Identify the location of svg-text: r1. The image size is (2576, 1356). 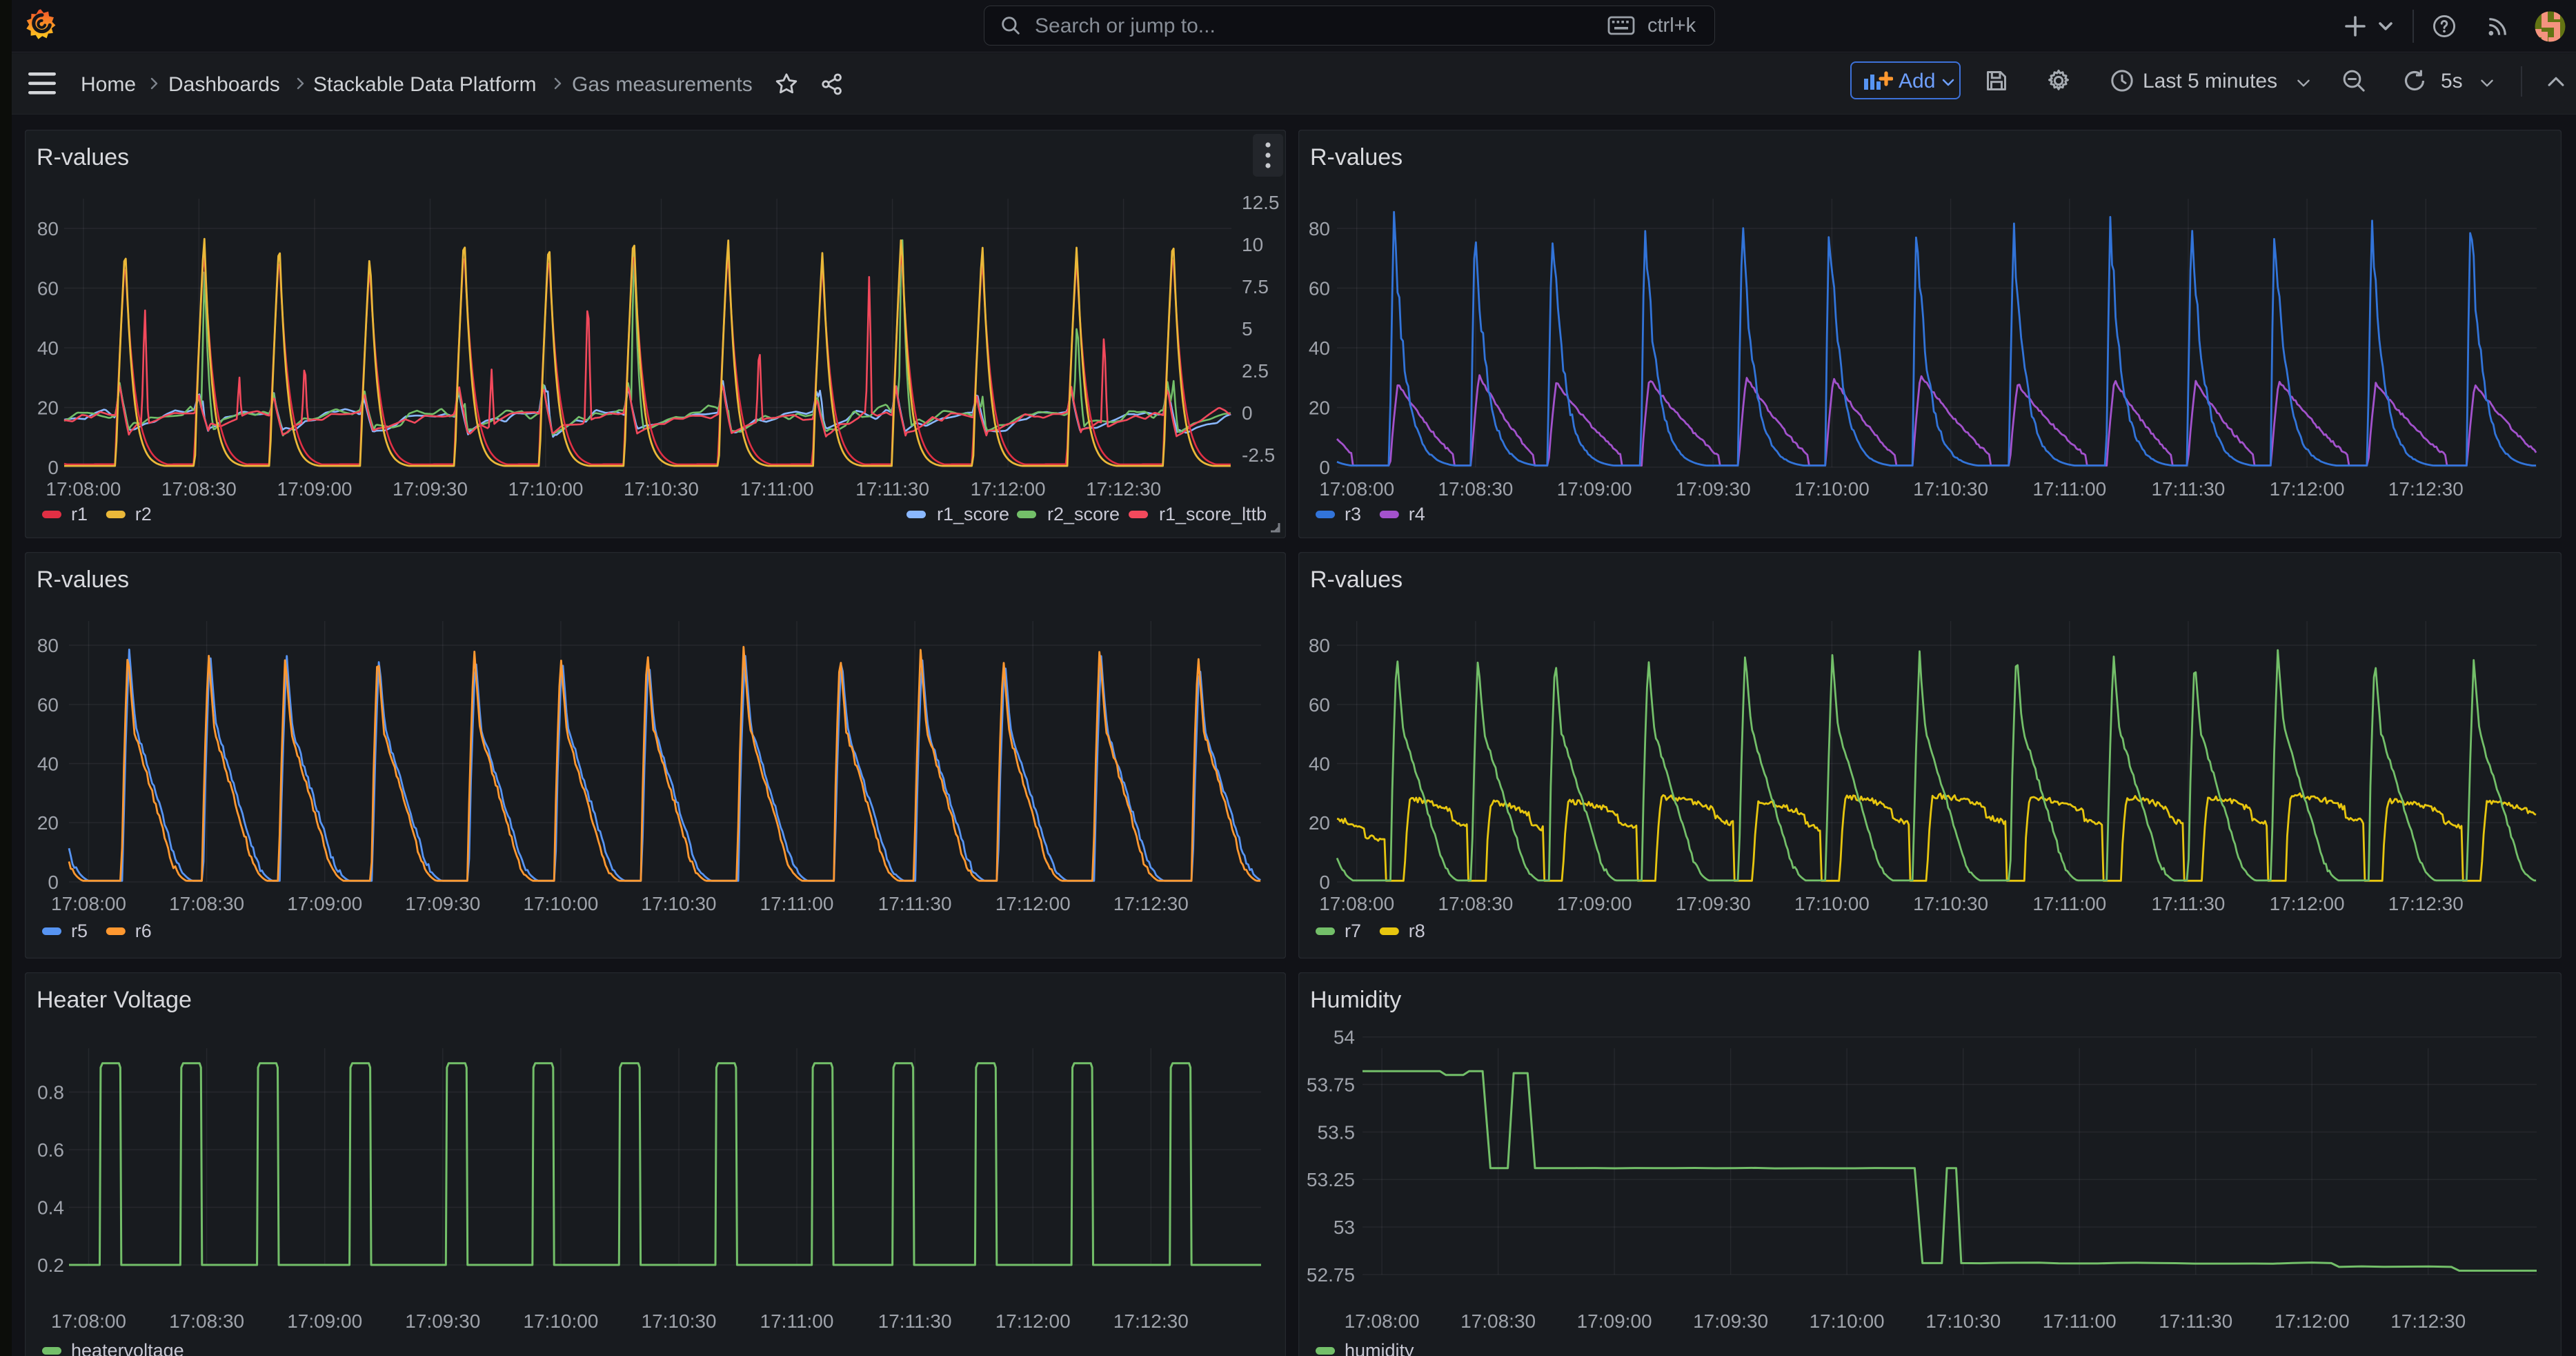
(79, 514).